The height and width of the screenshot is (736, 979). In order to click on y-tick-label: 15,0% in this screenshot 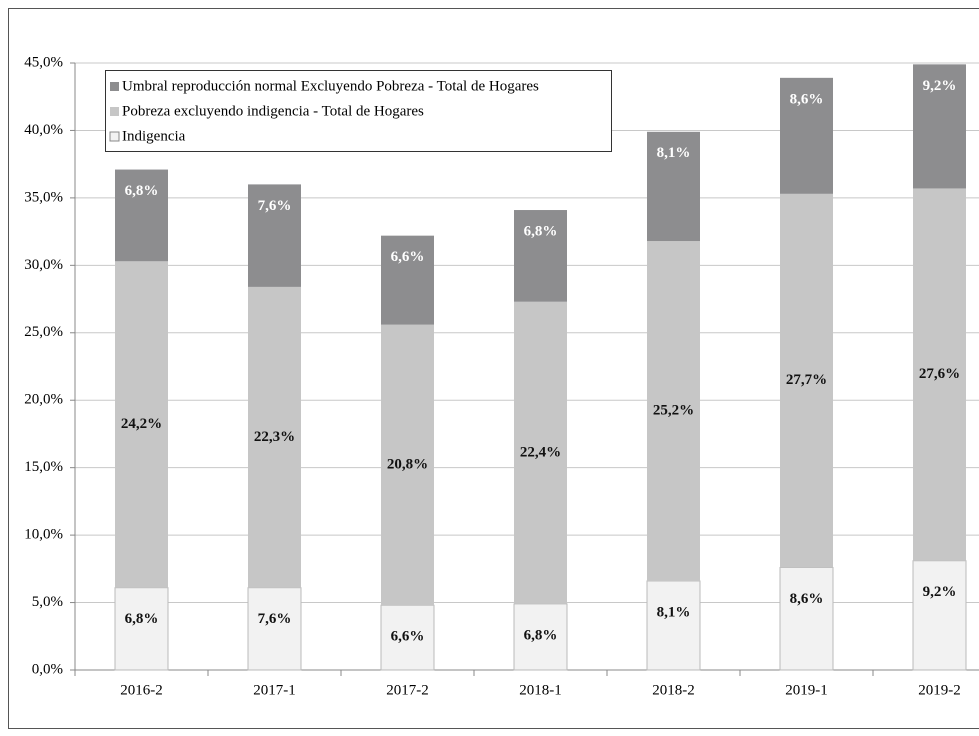, I will do `click(43, 467)`.